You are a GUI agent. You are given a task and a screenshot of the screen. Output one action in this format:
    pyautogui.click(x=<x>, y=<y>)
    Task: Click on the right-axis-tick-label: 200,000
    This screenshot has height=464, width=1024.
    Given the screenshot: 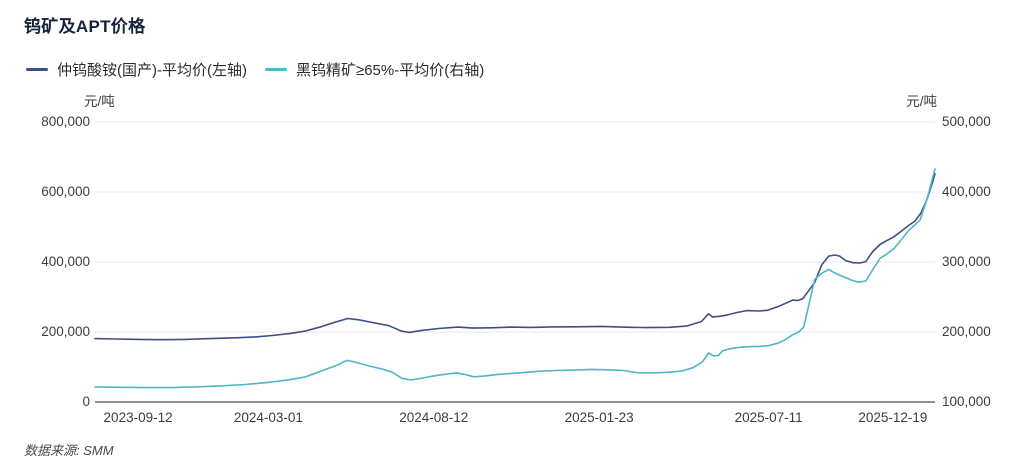 What is the action you would take?
    pyautogui.click(x=966, y=331)
    